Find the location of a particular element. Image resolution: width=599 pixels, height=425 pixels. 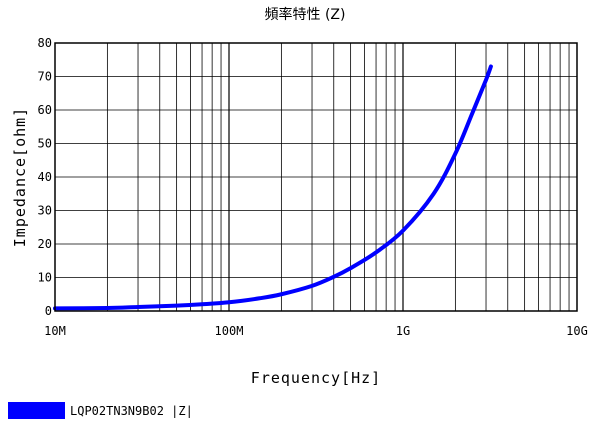

y-tick-label: 40 is located at coordinates (45, 177).